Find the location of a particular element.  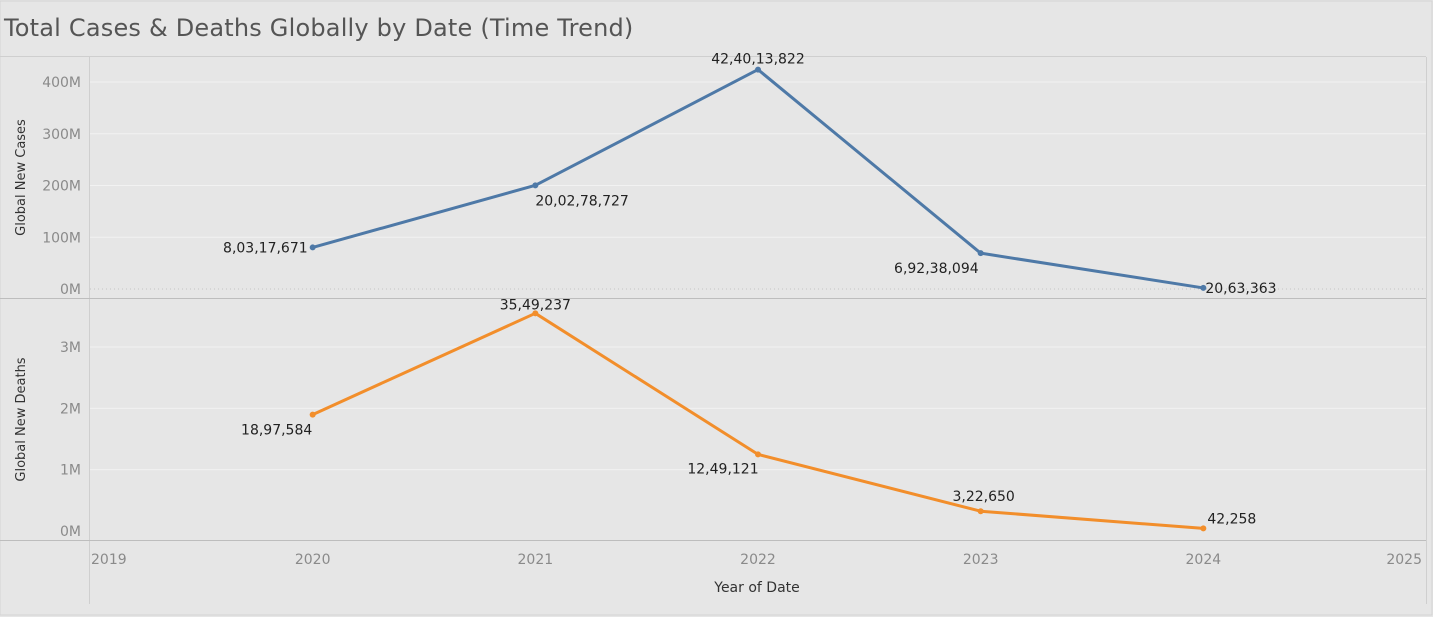

data-label: 3,22,650 is located at coordinates (983, 497).